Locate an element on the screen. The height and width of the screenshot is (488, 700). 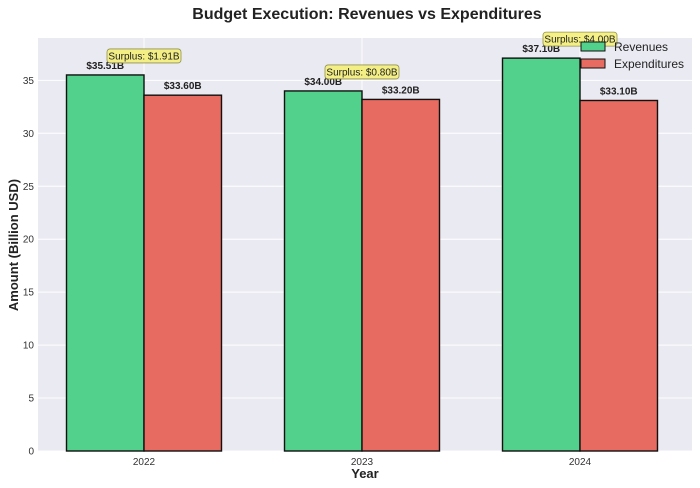
y-tick-label: 15 is located at coordinates (29, 293).